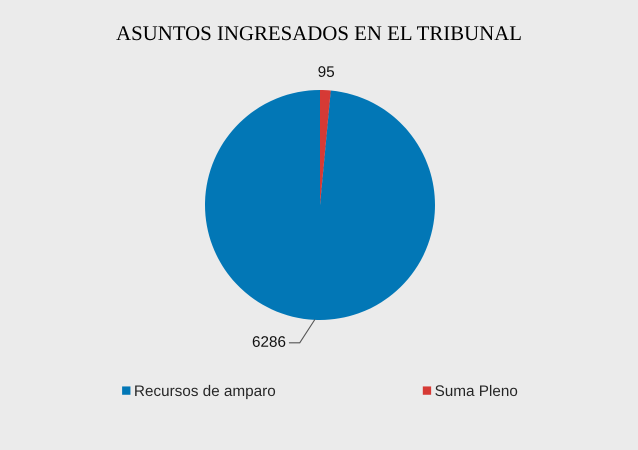  I want to click on legend-label: Recursos de amparo, so click(205, 392).